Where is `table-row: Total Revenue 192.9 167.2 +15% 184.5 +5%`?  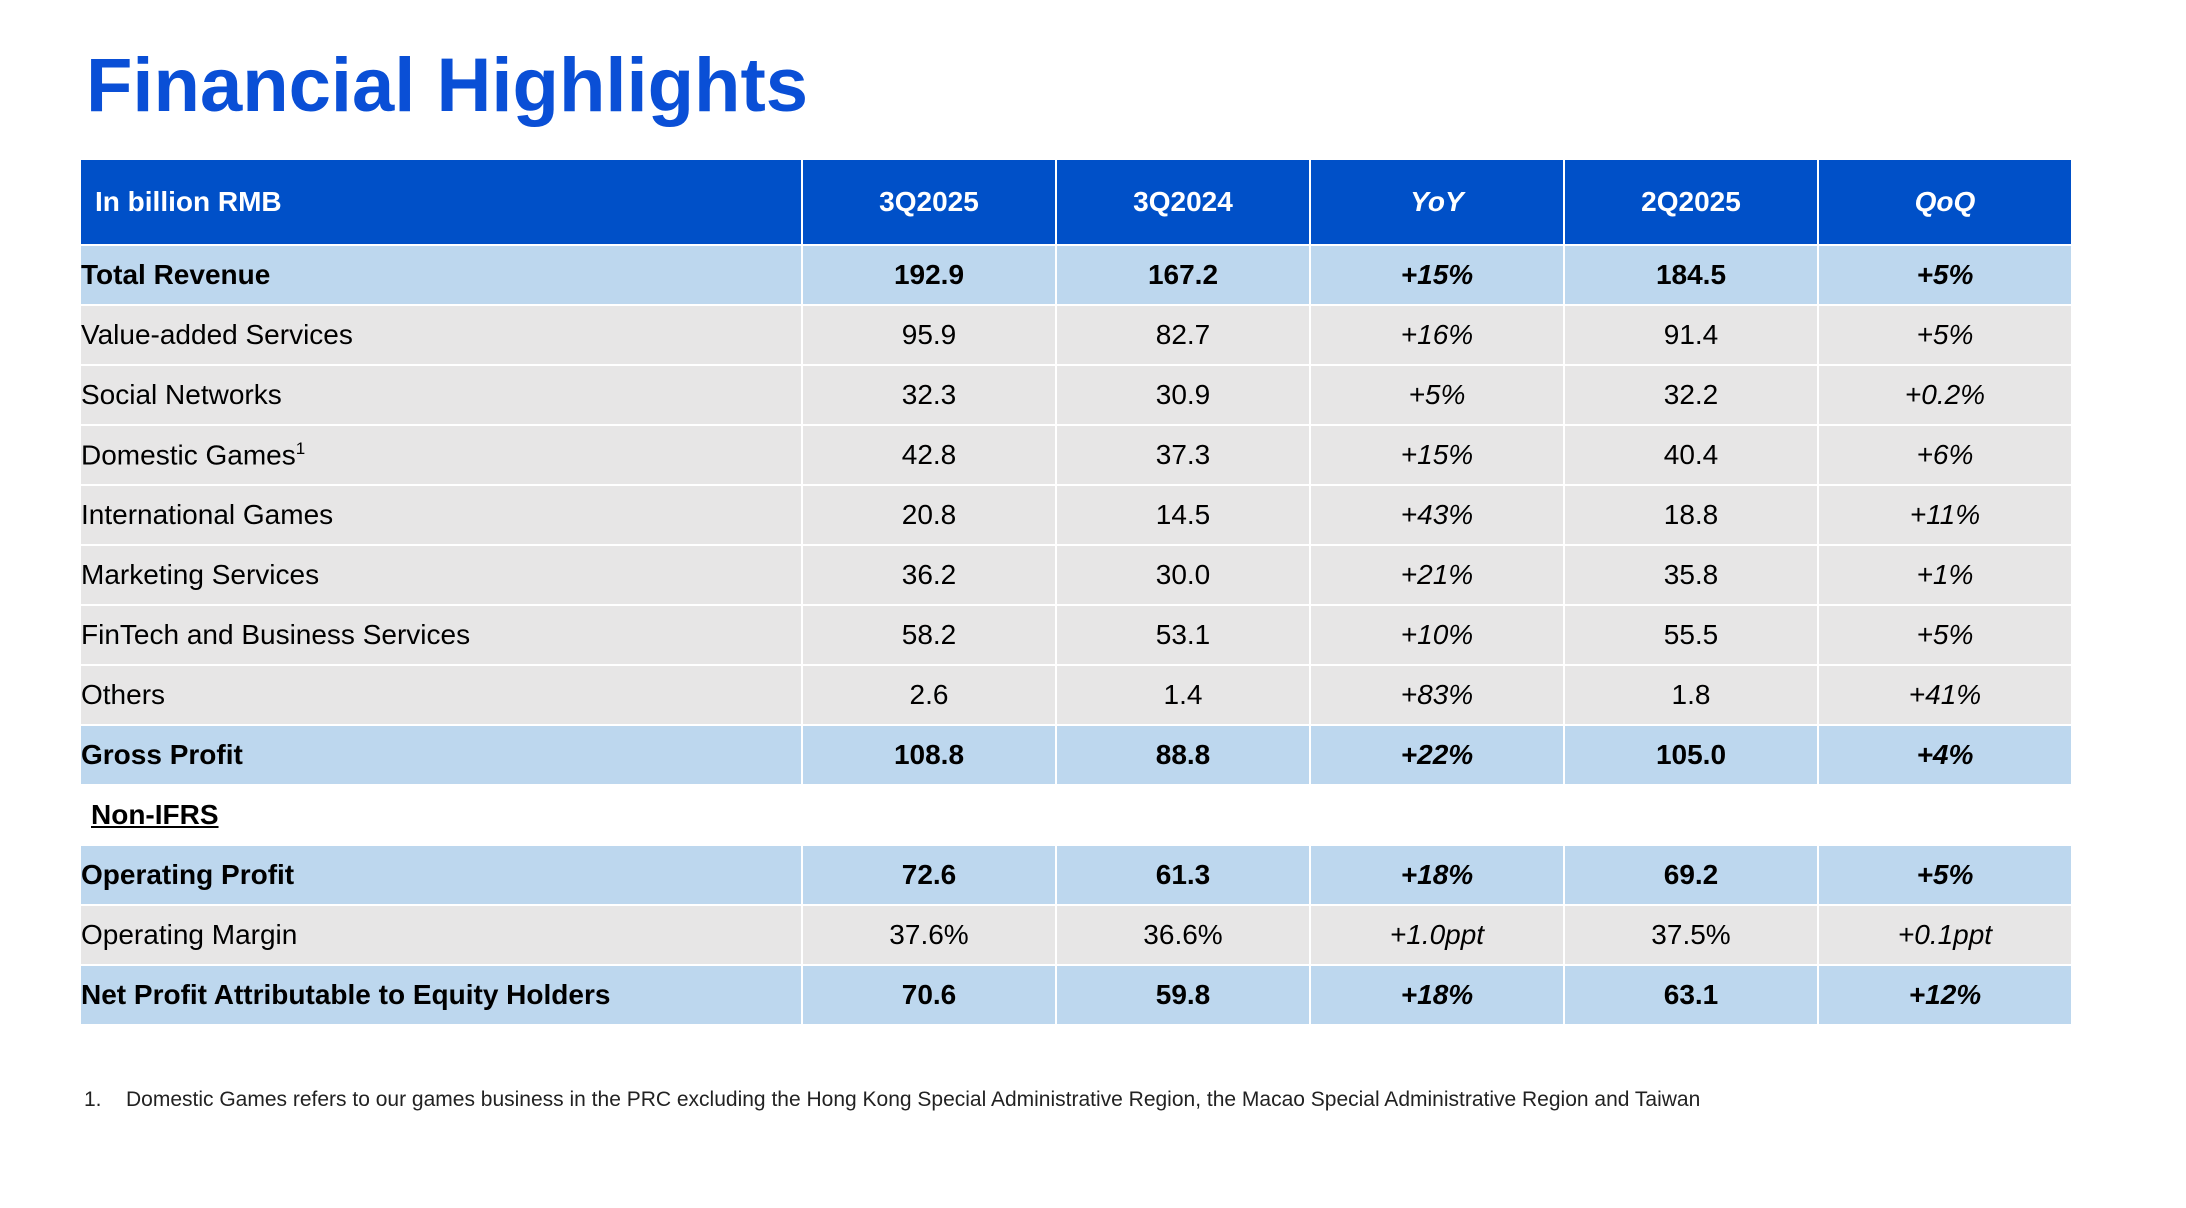
table-row: Total Revenue 192.9 167.2 +15% 184.5 +5% is located at coordinates (1076, 275).